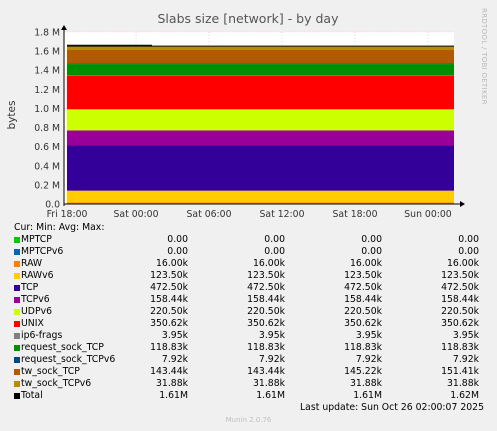 Image resolution: width=497 pixels, height=431 pixels. Describe the element at coordinates (249, 384) in the screenshot. I see `legend-row-tw-sock-tcpv6: tw_sock_TCPv6 31.88k 31.88k 31.88k 31.88k` at that location.